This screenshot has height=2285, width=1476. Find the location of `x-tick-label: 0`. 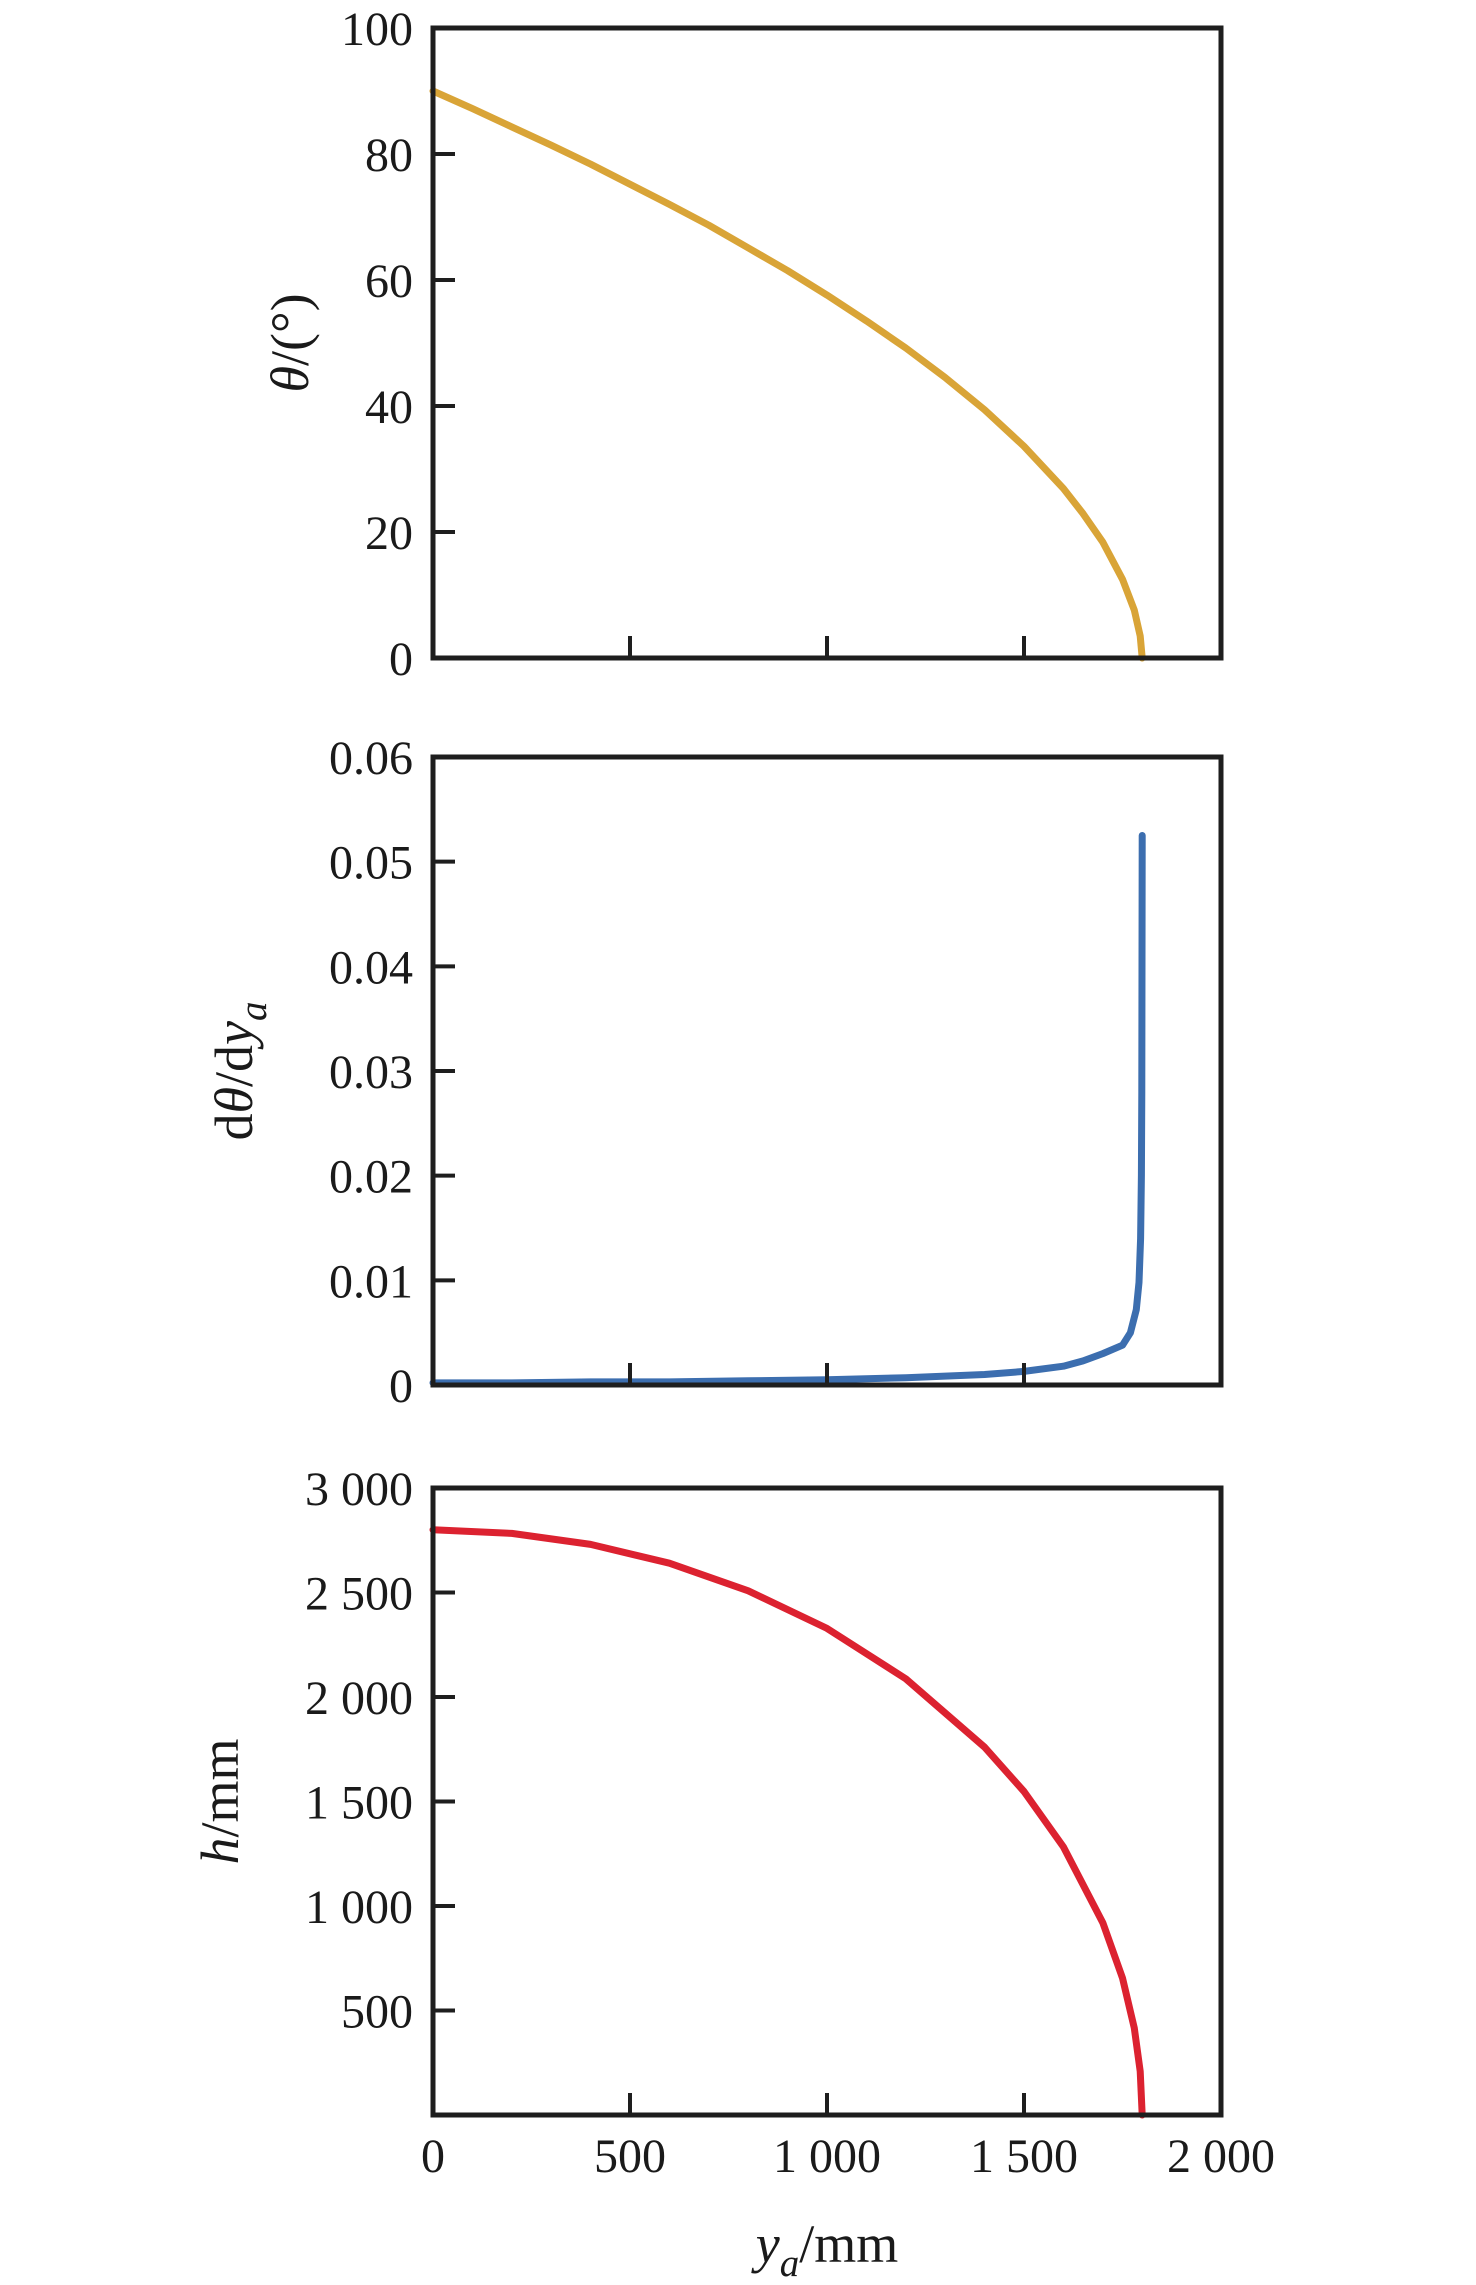

x-tick-label: 0 is located at coordinates (433, 2156).